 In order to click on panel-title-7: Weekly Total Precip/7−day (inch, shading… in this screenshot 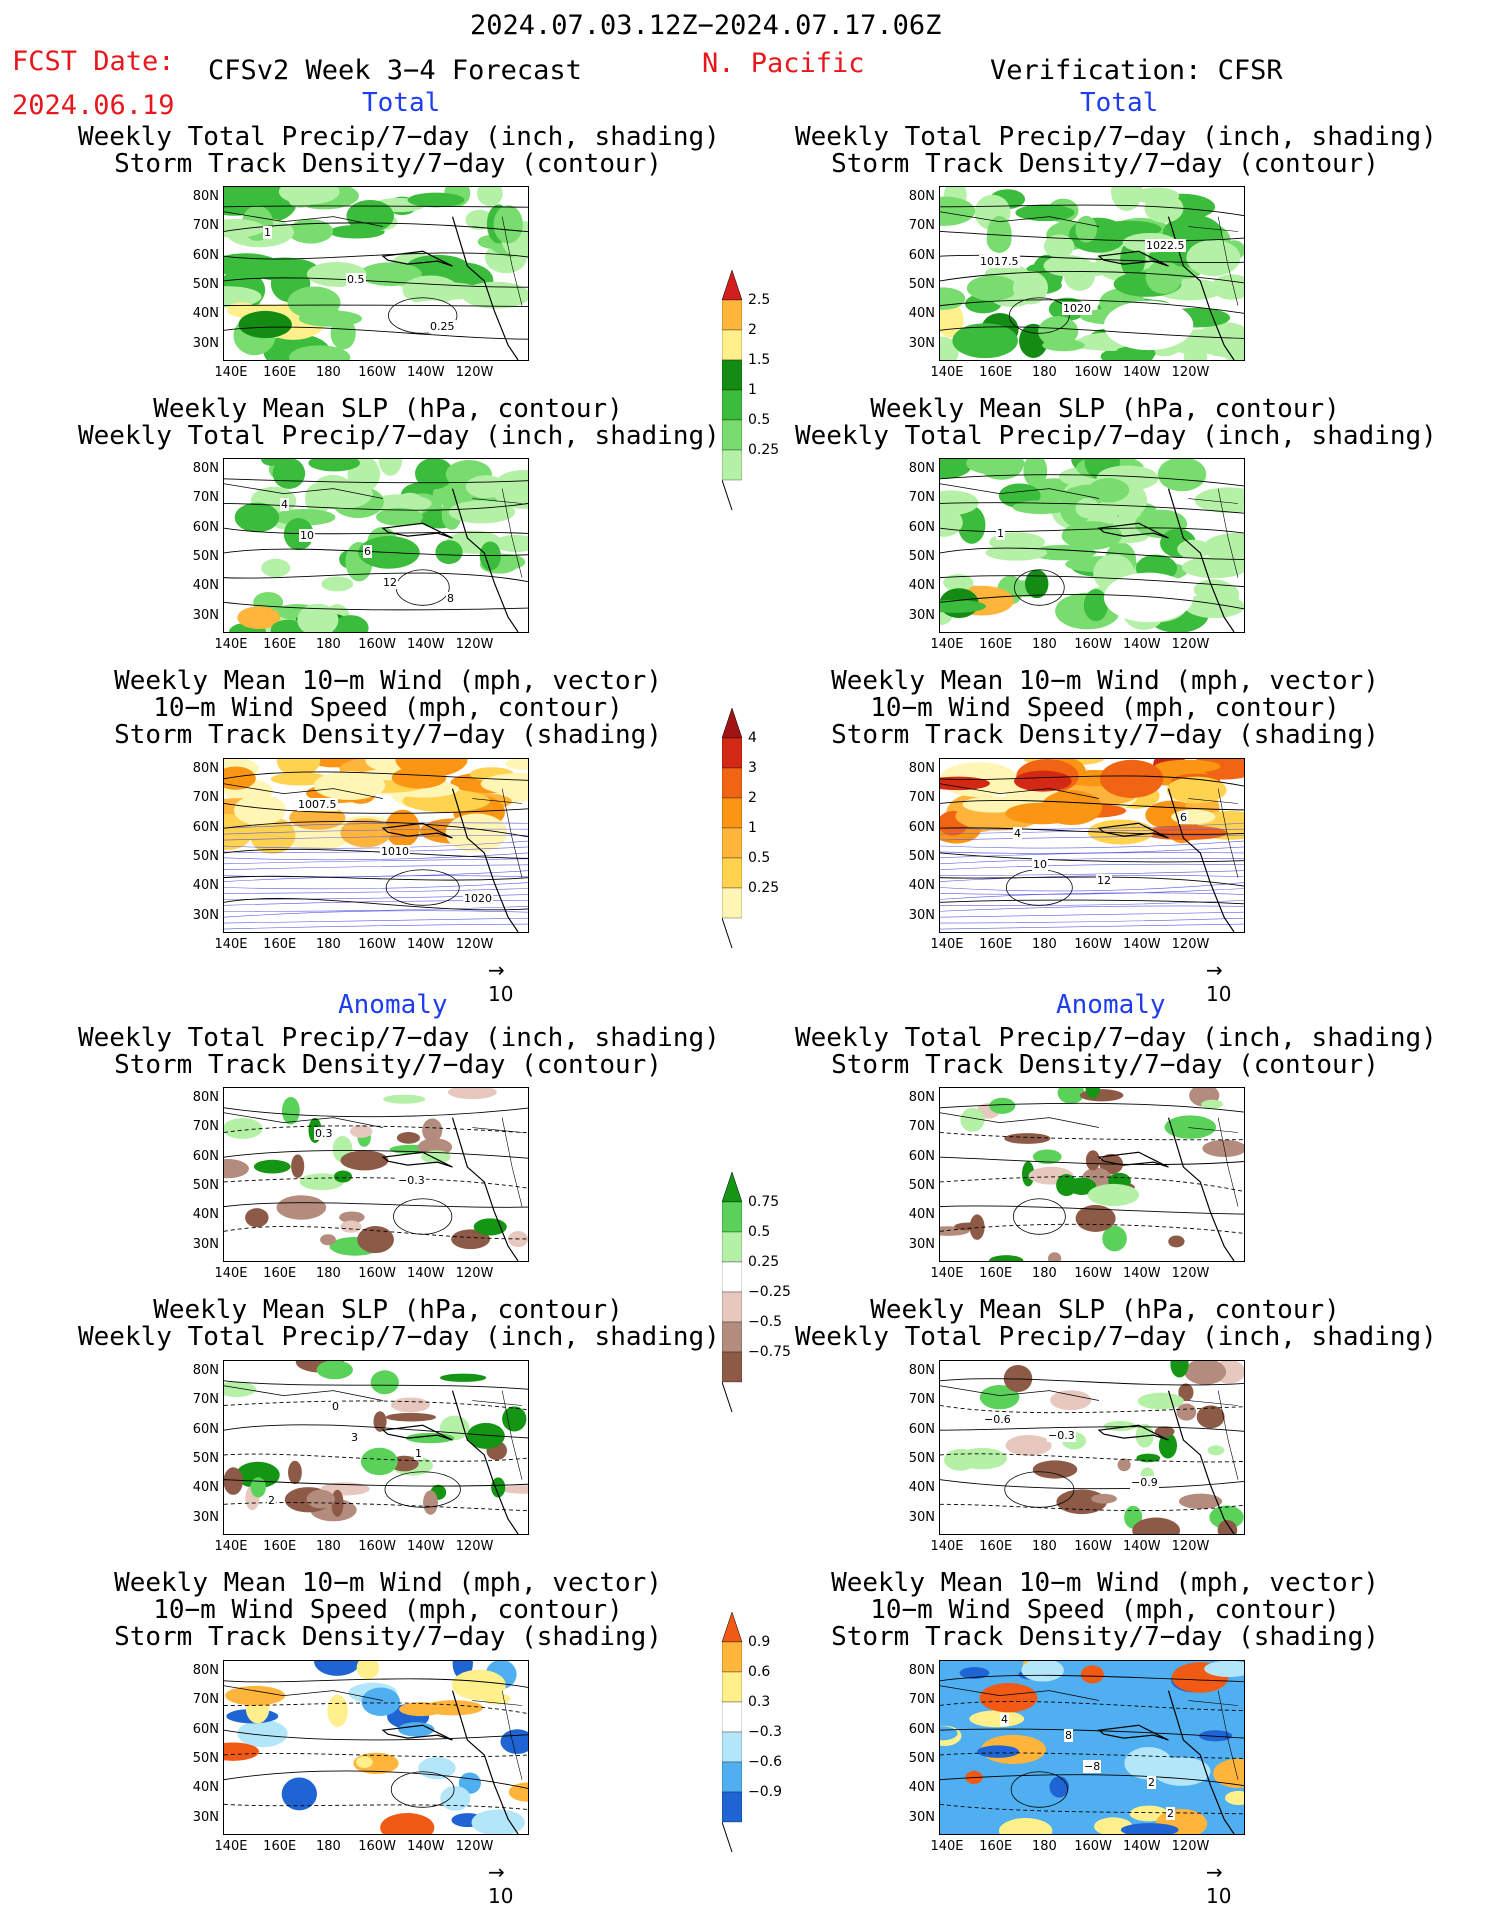, I will do `click(399, 1051)`.